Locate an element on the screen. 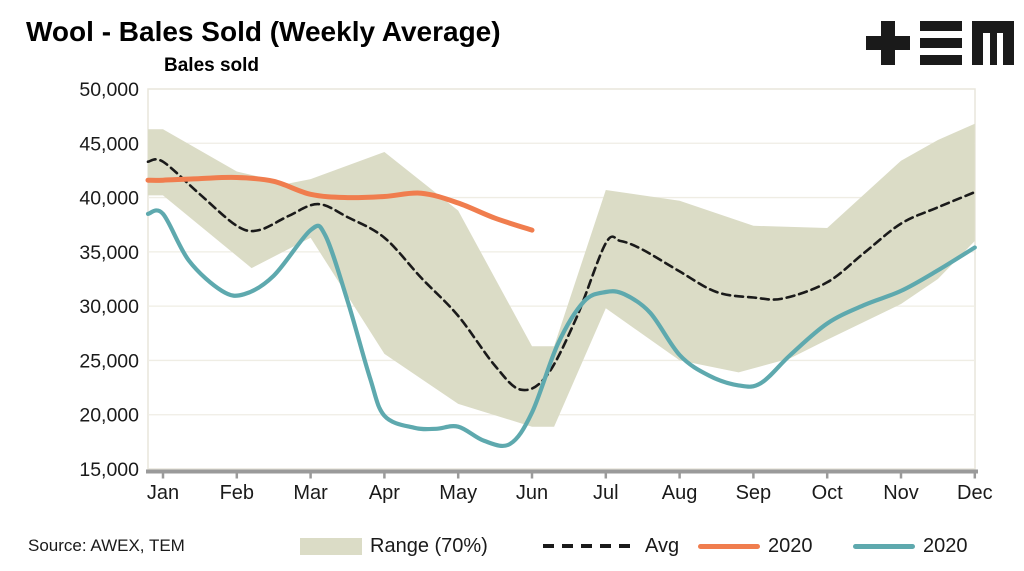  y-axis-title: Bales sold is located at coordinates (212, 65).